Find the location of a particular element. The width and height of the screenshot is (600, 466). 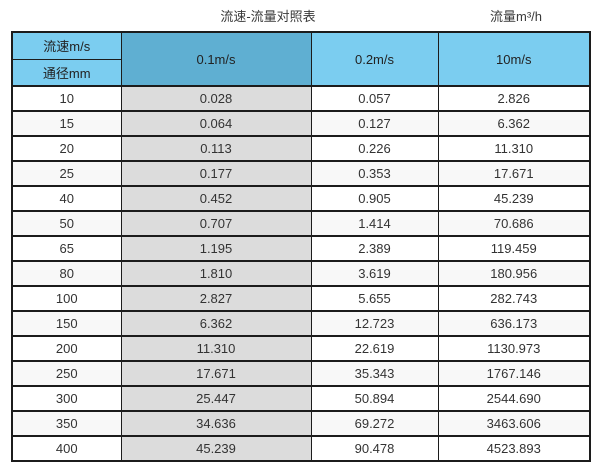

flow-value-cell: 69.272 is located at coordinates (374, 423).